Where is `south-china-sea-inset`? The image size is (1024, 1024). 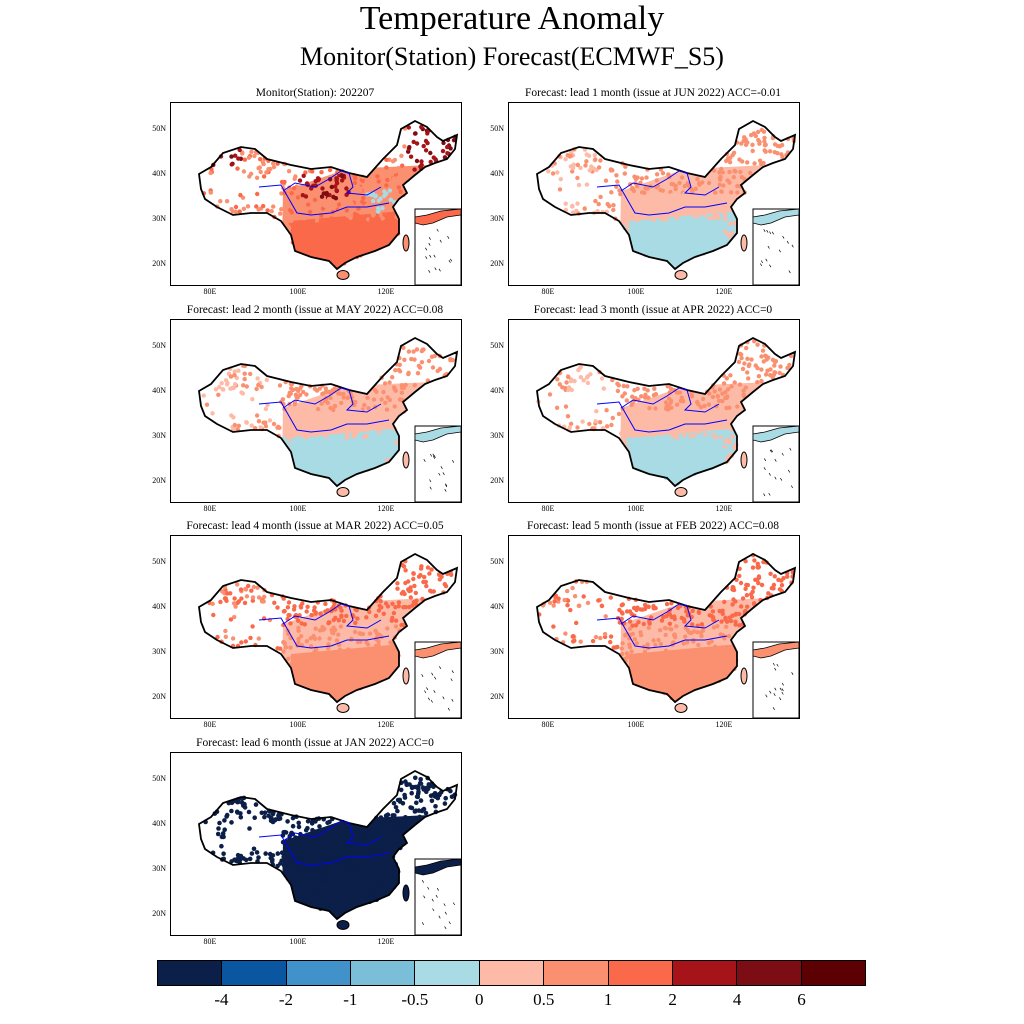
south-china-sea-inset is located at coordinates (437, 463).